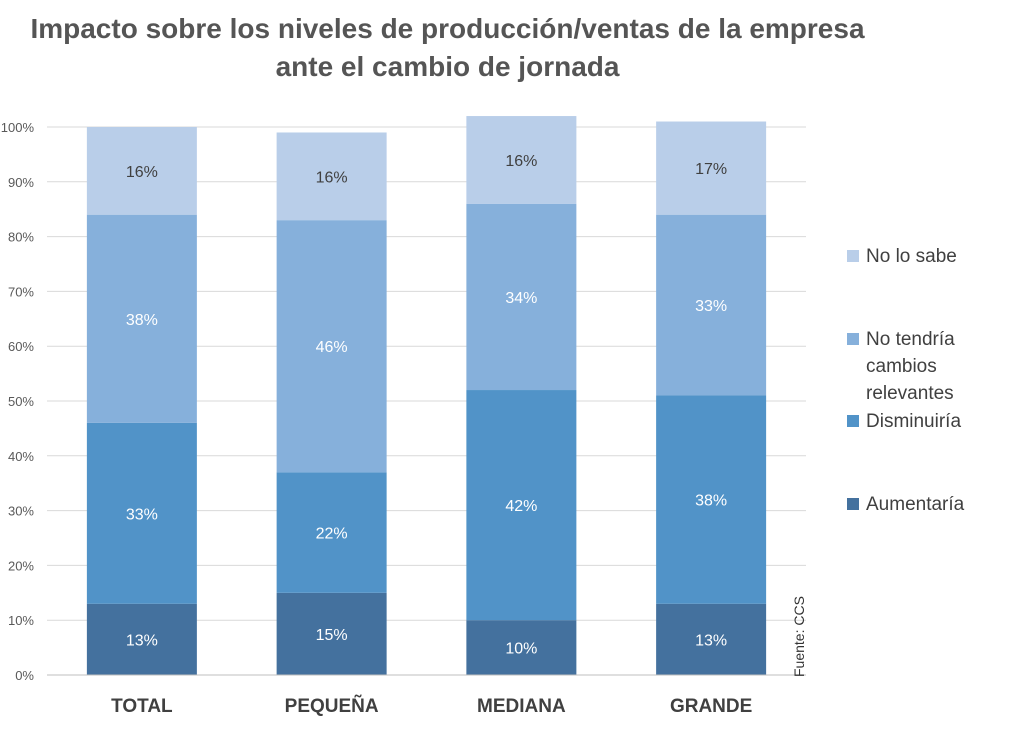 This screenshot has height=738, width=1024. Describe the element at coordinates (21, 565) in the screenshot. I see `y-tick-label: 20%` at that location.